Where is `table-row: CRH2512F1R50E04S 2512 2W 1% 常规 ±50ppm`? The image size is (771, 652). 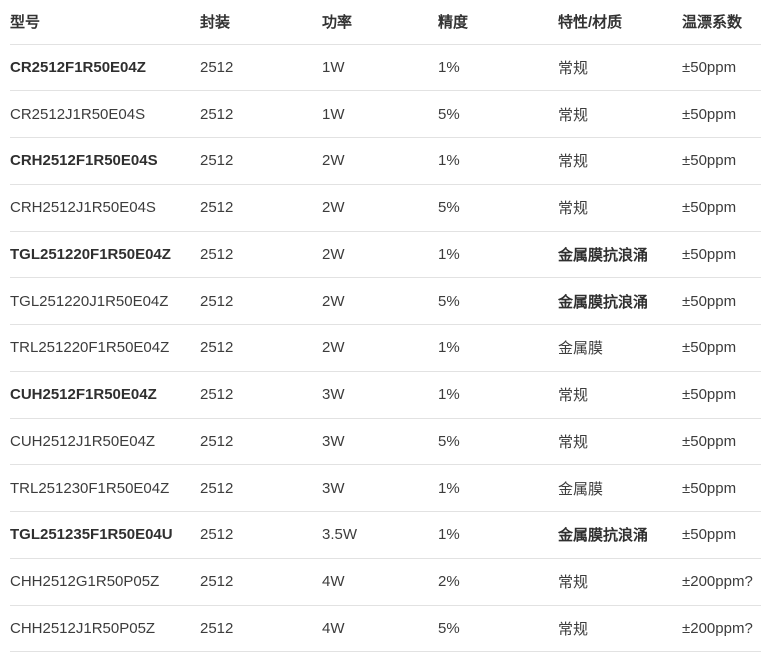 table-row: CRH2512F1R50E04S 2512 2W 1% 常规 ±50ppm is located at coordinates (385, 161).